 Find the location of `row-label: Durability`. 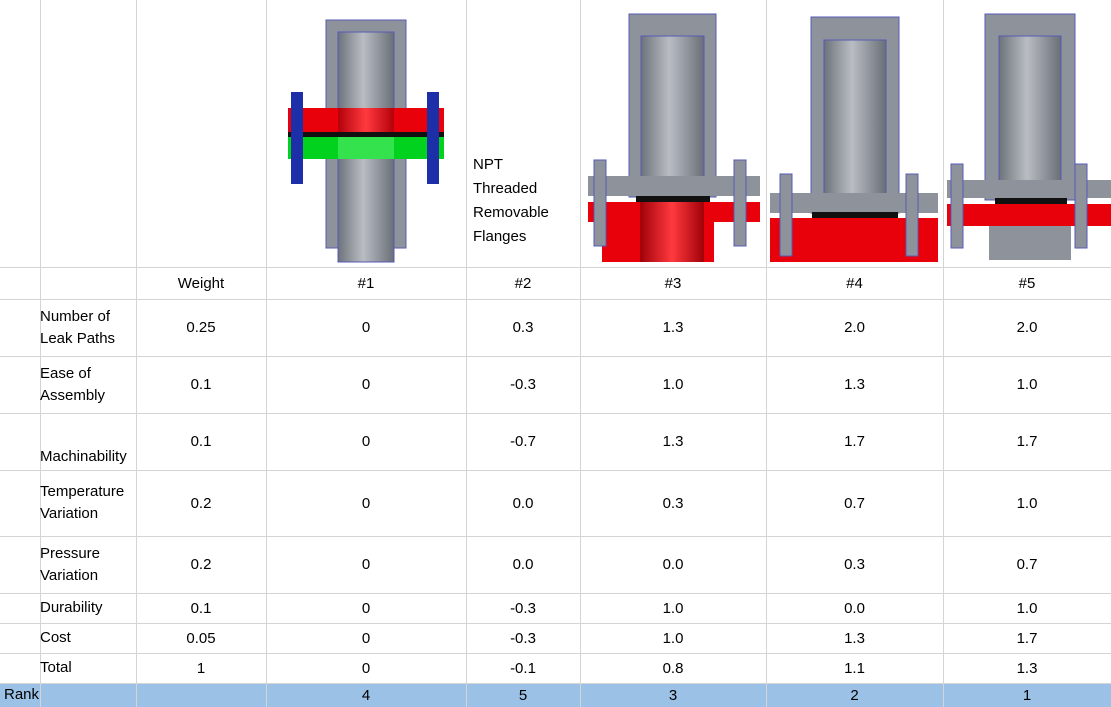

row-label: Durability is located at coordinates (88, 608).